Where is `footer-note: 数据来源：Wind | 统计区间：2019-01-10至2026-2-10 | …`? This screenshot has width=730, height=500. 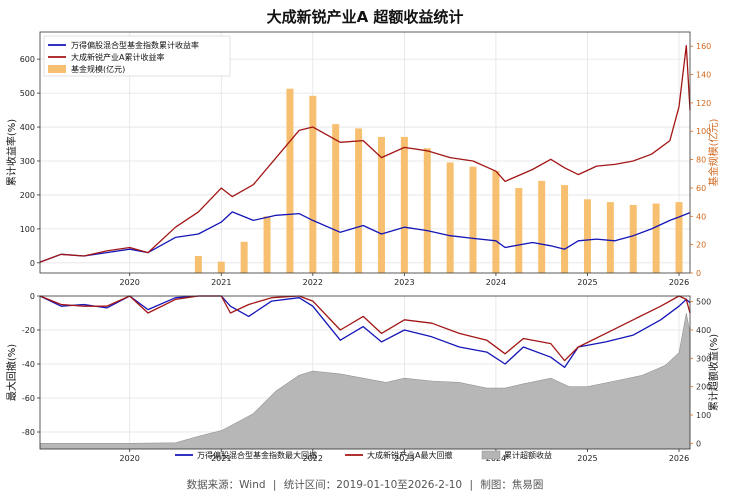
footer-note: 数据来源：Wind | 统计区间：2019-01-10至2026-2-10 | … is located at coordinates (365, 484).